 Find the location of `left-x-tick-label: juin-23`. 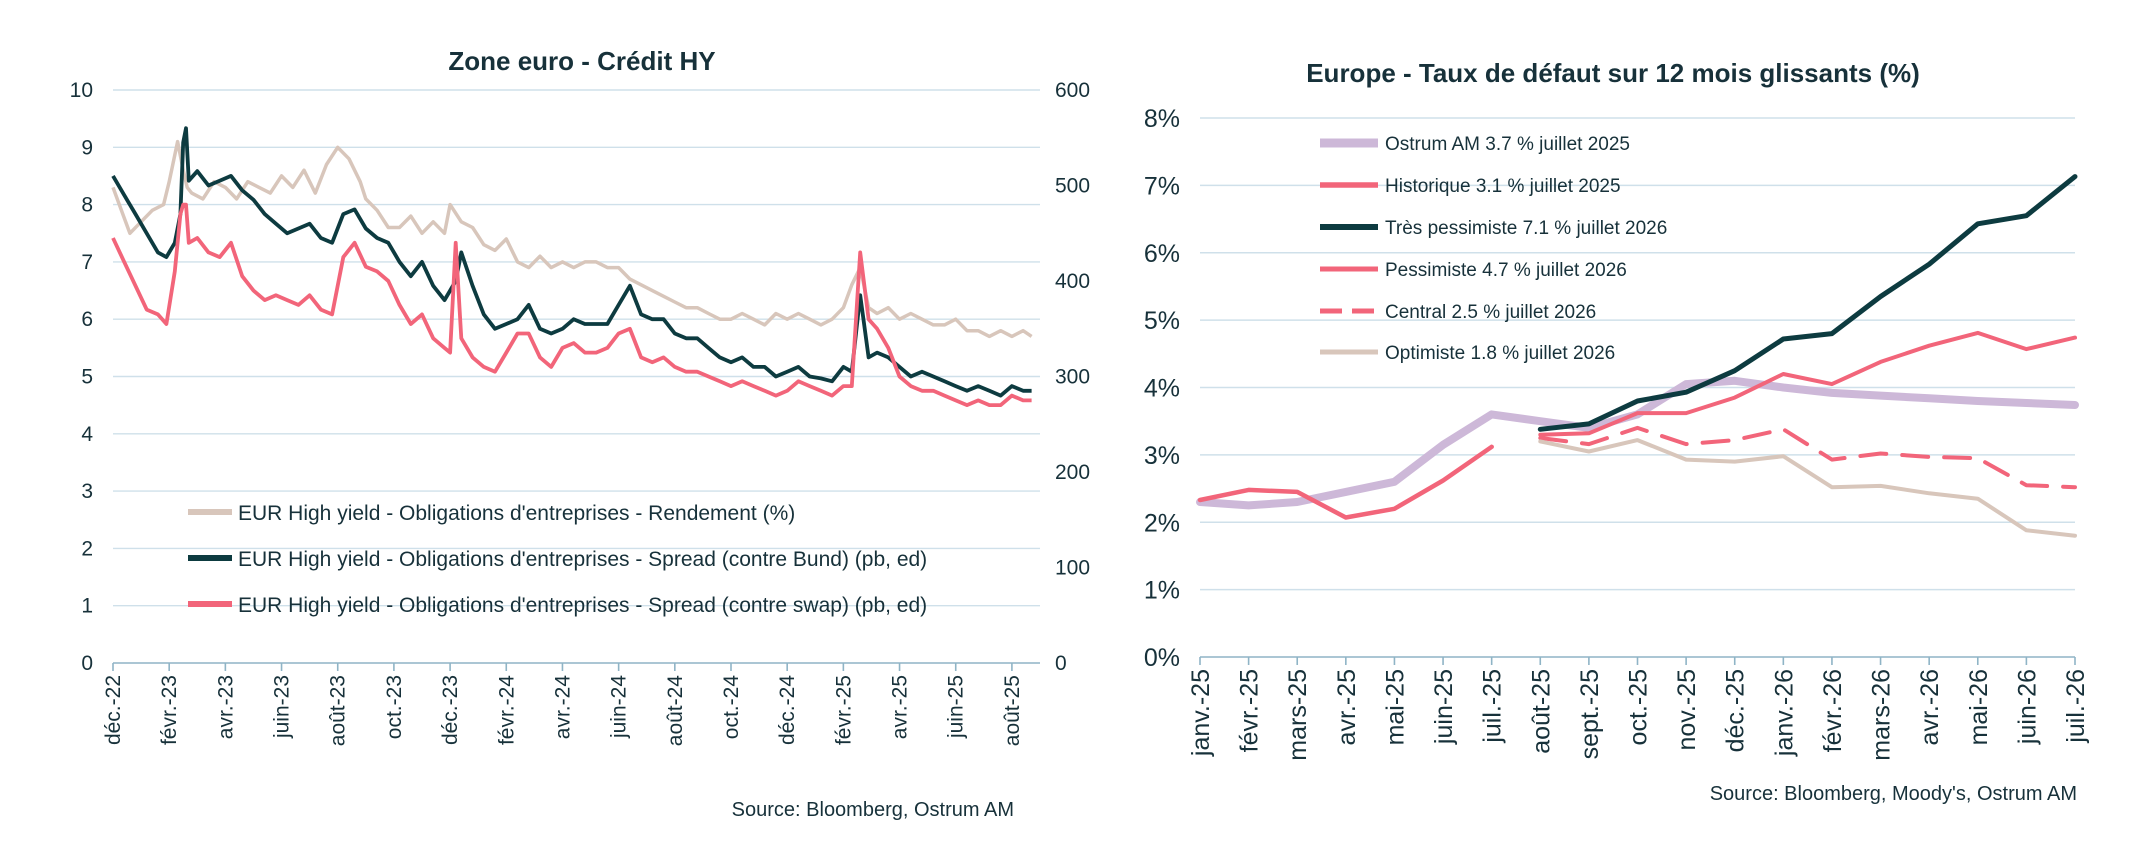

left-x-tick-label: juin-23 is located at coordinates (282, 707).